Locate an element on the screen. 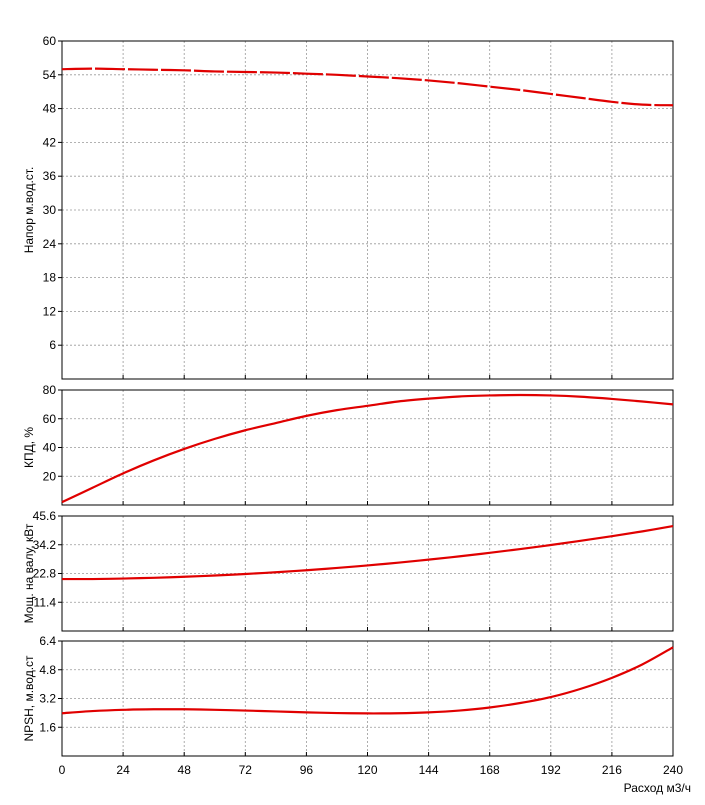 The image size is (705, 805). panel-efficiency-ytick-label-3: 80 is located at coordinates (50, 390).